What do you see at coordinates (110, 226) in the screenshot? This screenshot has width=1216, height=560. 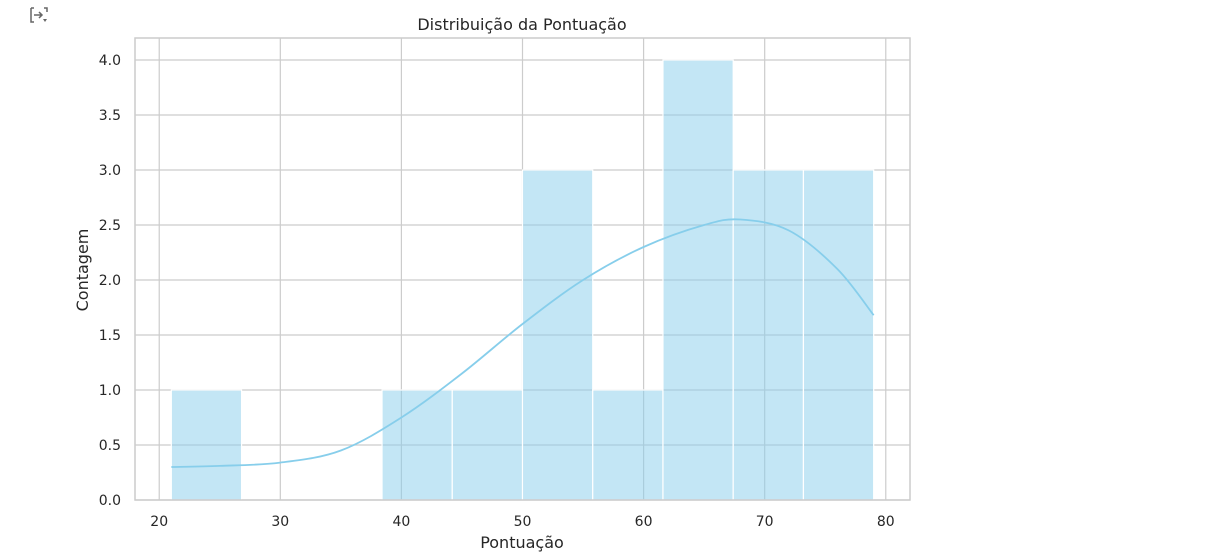 I see `y-tick-label: 2.5` at bounding box center [110, 226].